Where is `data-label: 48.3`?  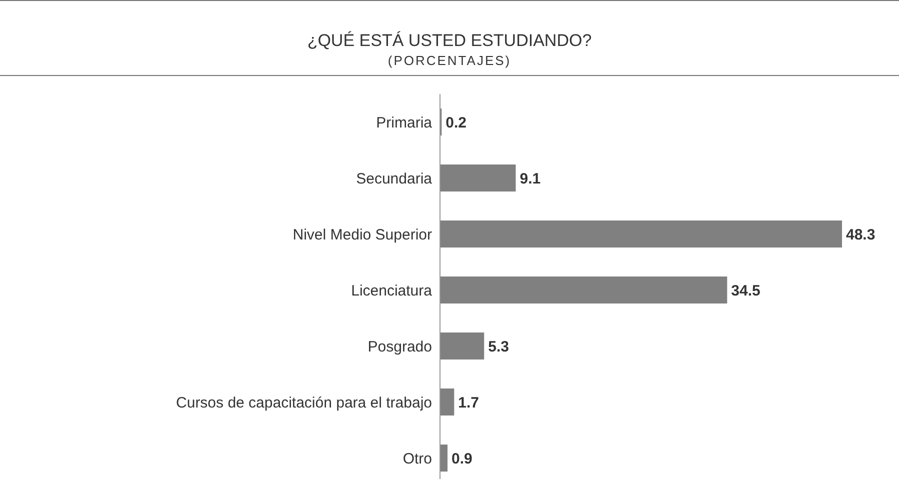
data-label: 48.3 is located at coordinates (861, 235).